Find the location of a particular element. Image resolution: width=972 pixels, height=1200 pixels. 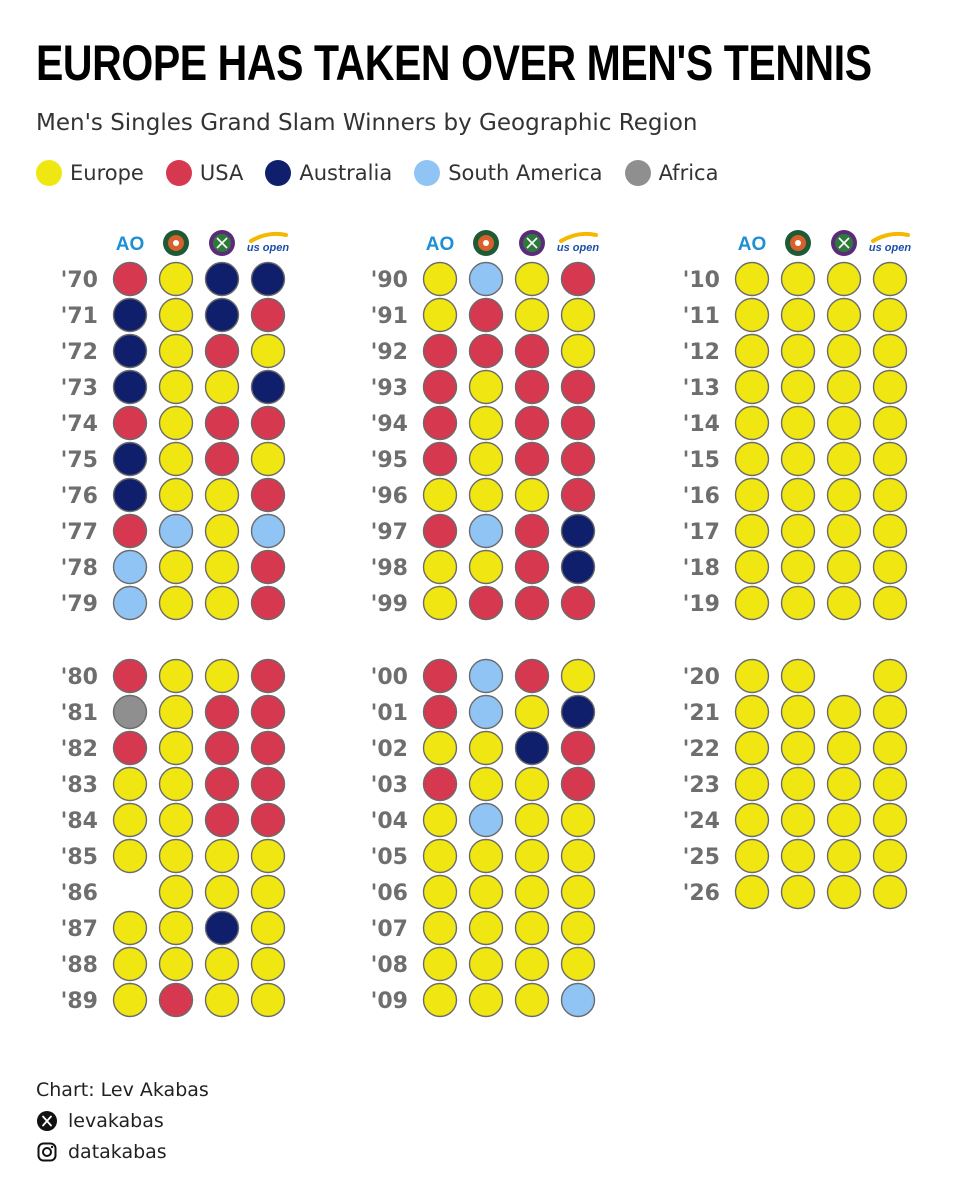

us-open-logo-swoosh is located at coordinates (578, 237).